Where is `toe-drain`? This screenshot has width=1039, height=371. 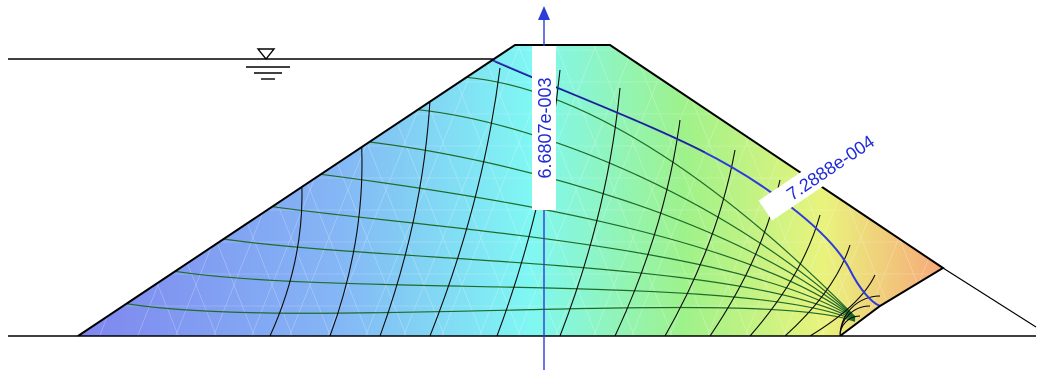
toe-drain is located at coordinates (860, 316).